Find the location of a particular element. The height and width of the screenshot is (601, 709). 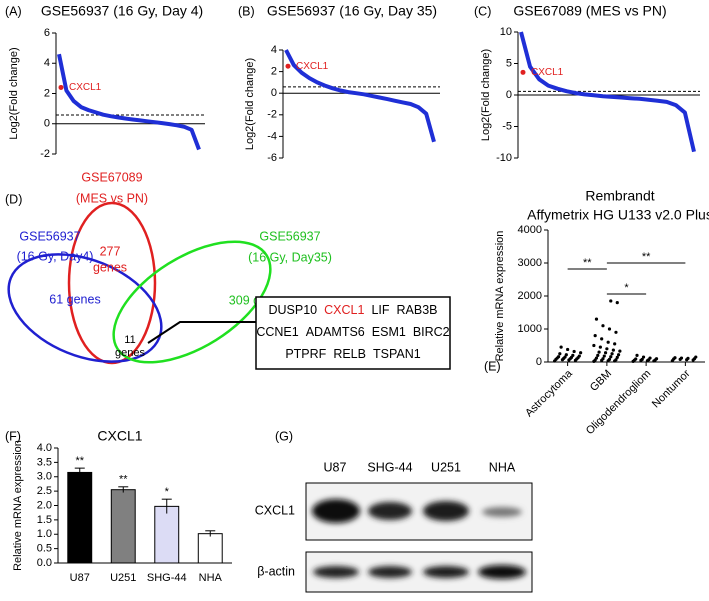

x-tick-label: U87 is located at coordinates (80, 578).